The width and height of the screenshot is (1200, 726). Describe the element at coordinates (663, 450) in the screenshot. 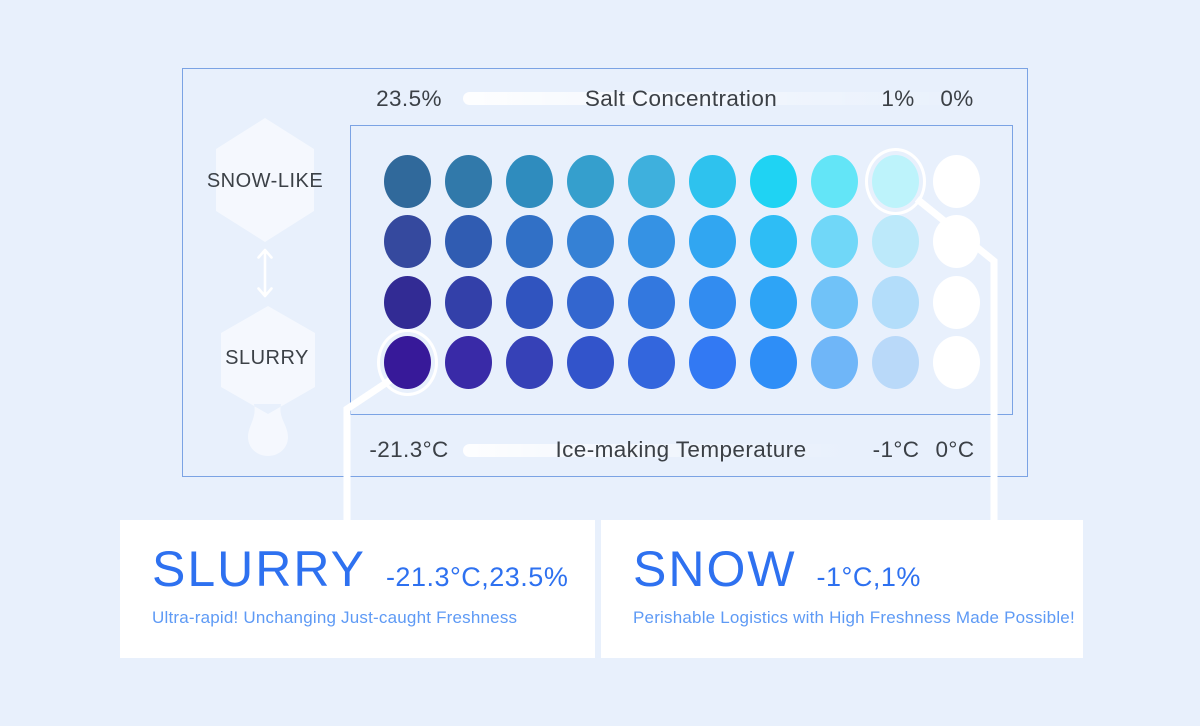

I see `temp-axis-band` at that location.